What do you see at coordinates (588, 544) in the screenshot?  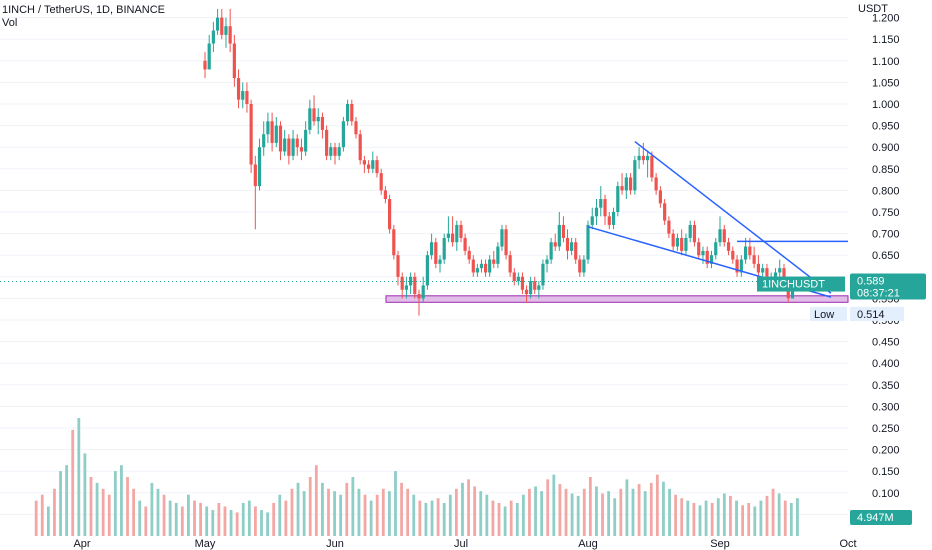 I see `time-tick-label: Aug` at bounding box center [588, 544].